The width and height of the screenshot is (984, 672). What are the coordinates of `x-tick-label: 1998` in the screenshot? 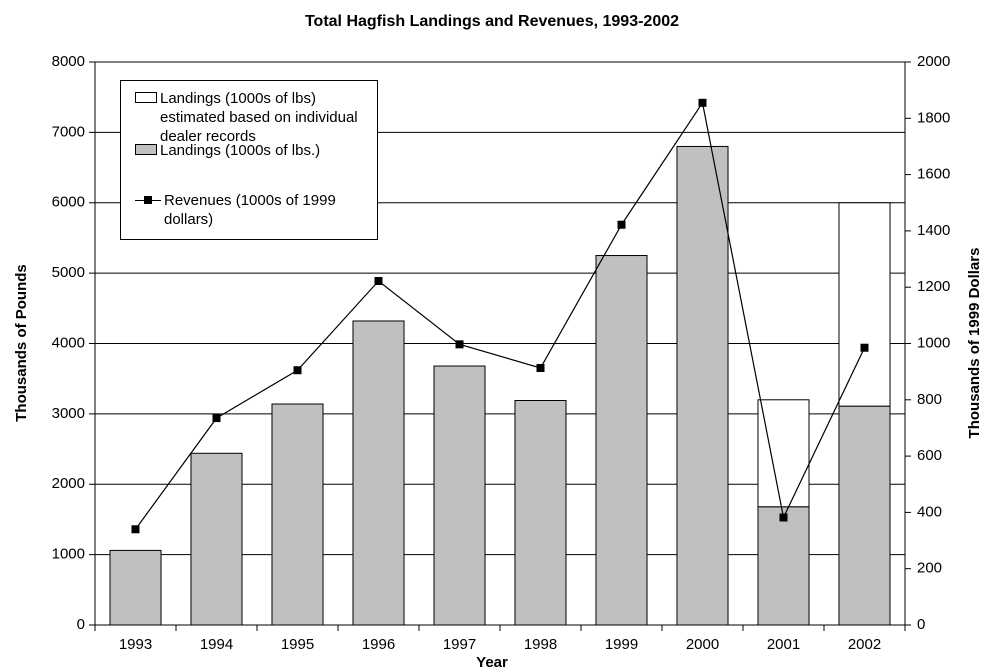 It's located at (540, 644).